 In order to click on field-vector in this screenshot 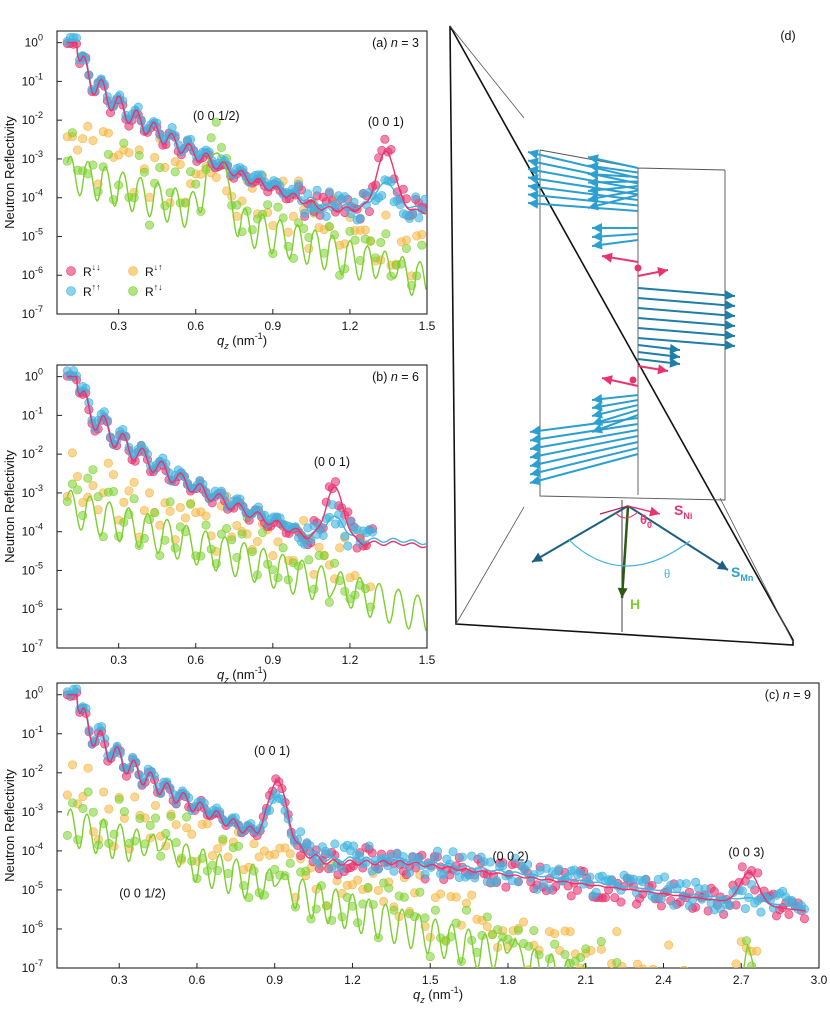, I will do `click(625, 552)`.